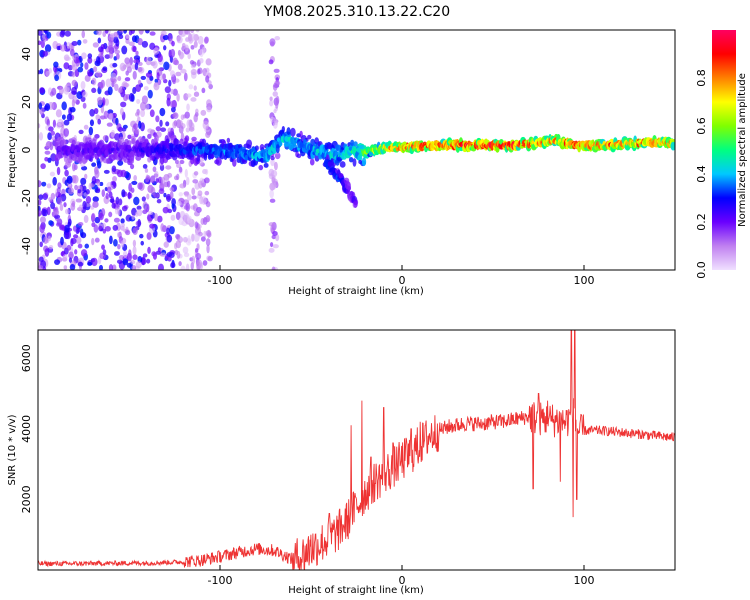 The width and height of the screenshot is (750, 600). I want to click on snr-y-tick-label: 2000, so click(26, 499).